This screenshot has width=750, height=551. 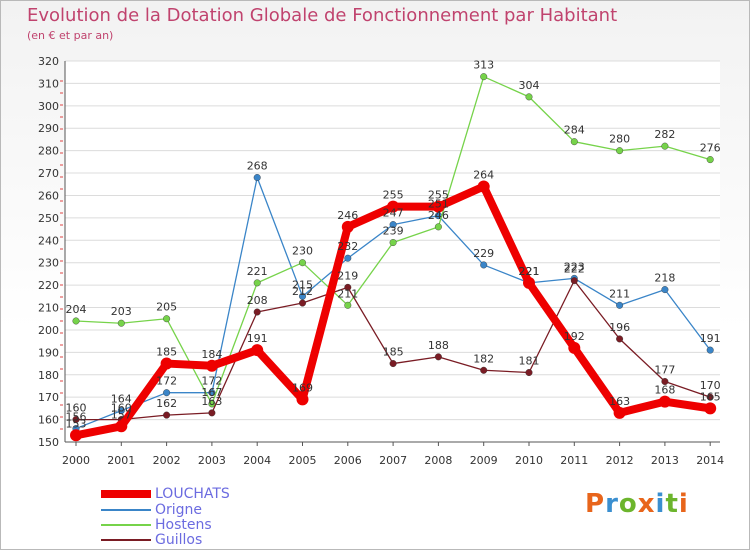 I want to click on data-label-guillos: 222, so click(x=574, y=269).